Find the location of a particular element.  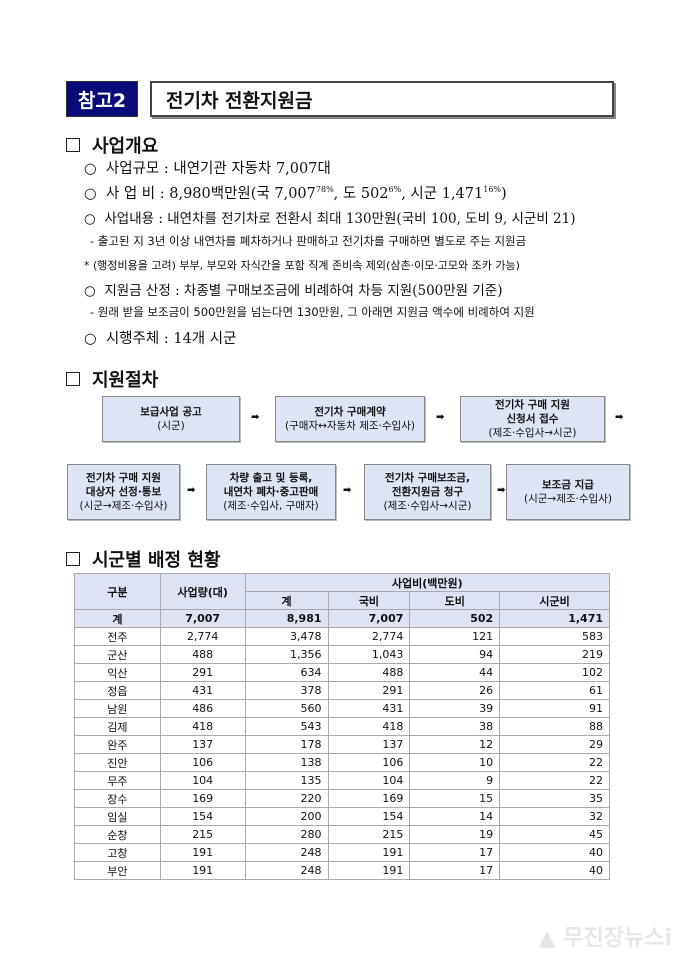

col-header-cost: 사업비(백만원) is located at coordinates (427, 582).